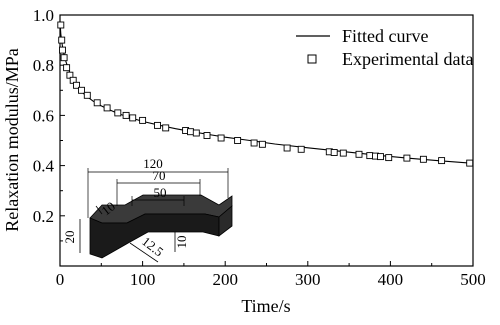 This screenshot has height=325, width=500. What do you see at coordinates (225, 279) in the screenshot?
I see `x-tick-label: 200` at bounding box center [225, 279].